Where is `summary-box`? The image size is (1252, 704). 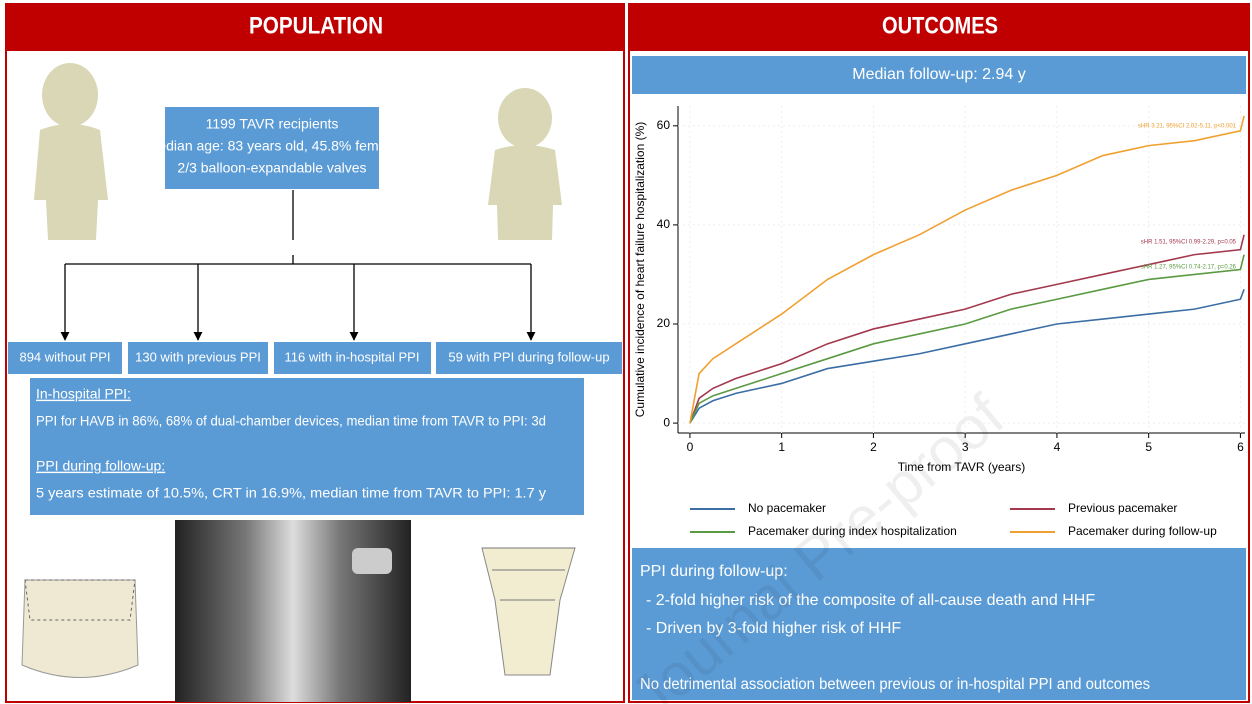 summary-box is located at coordinates (272, 148).